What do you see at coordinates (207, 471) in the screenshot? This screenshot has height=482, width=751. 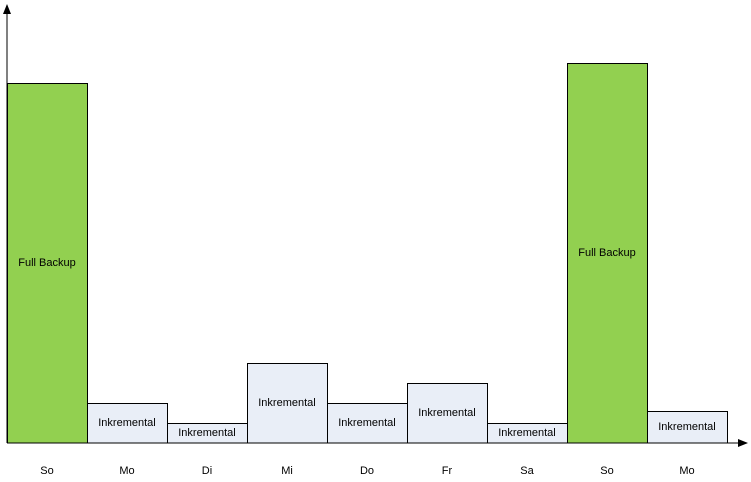 I see `x-tick-label: Di` at bounding box center [207, 471].